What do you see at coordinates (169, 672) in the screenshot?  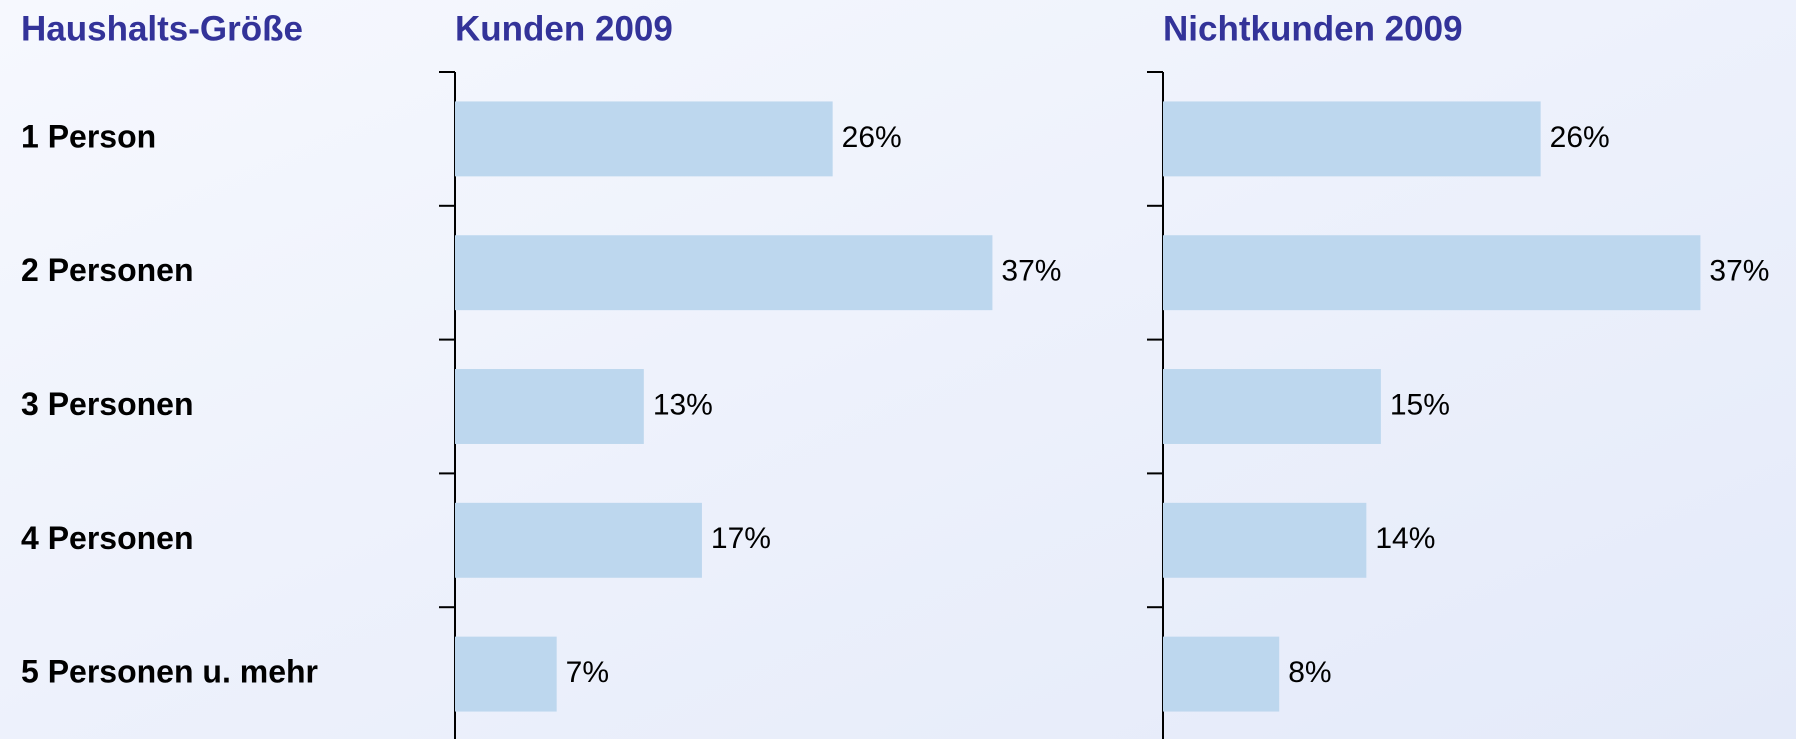 I see `category-label: 5 Personen u. mehr` at bounding box center [169, 672].